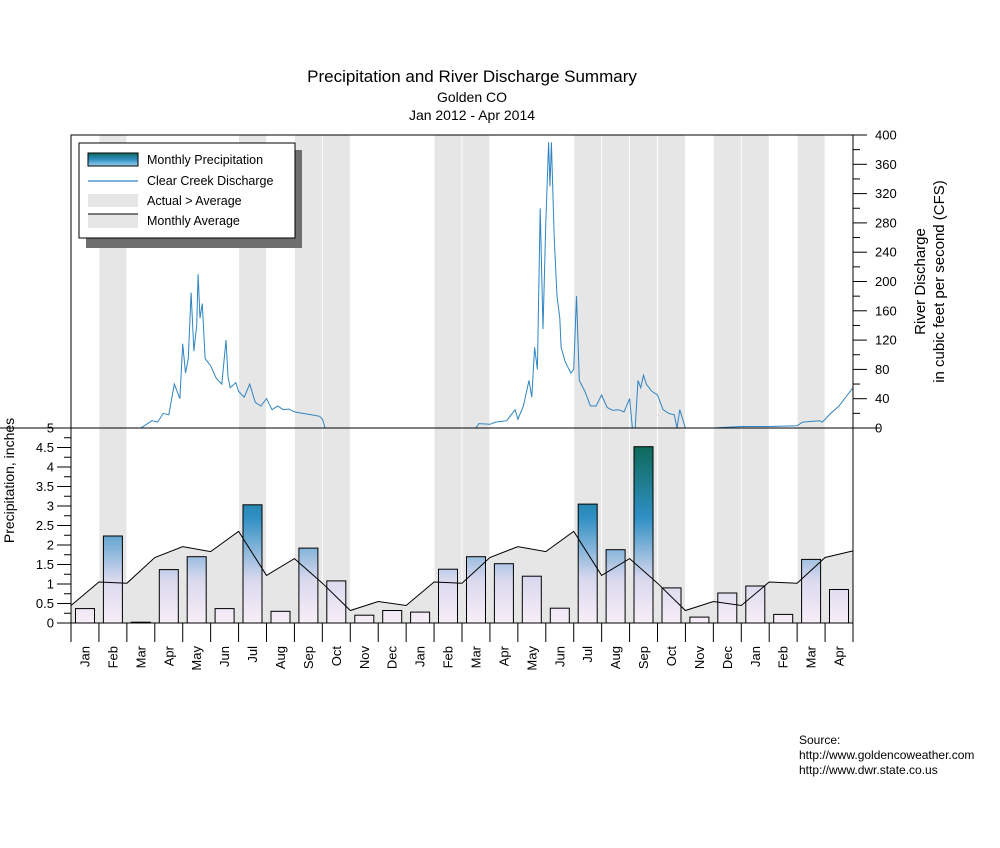  What do you see at coordinates (224, 656) in the screenshot?
I see `month-label-jun-5: Jun` at bounding box center [224, 656].